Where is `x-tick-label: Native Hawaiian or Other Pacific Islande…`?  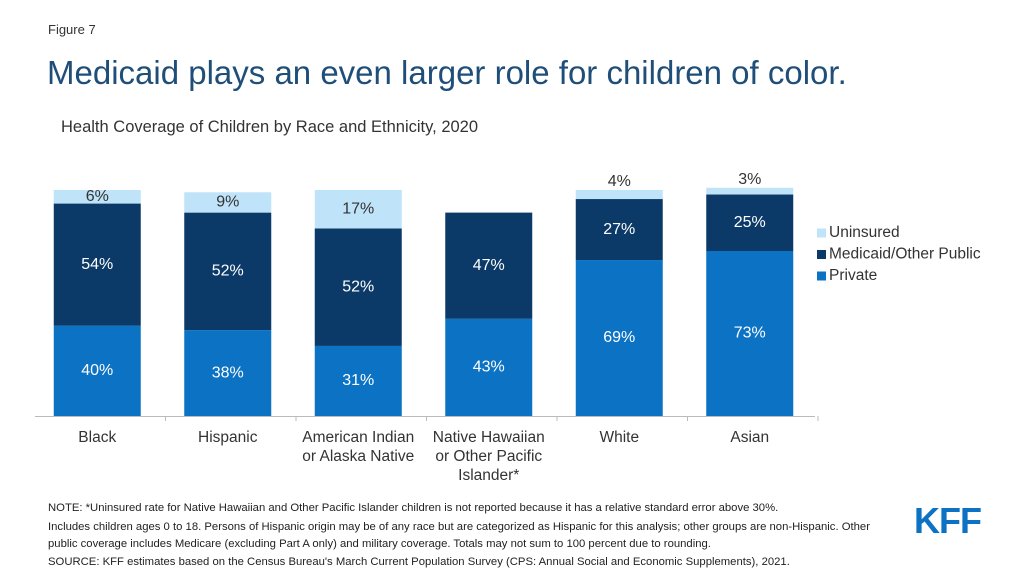
x-tick-label: Native Hawaiian or Other Pacific Islande… is located at coordinates (488, 456).